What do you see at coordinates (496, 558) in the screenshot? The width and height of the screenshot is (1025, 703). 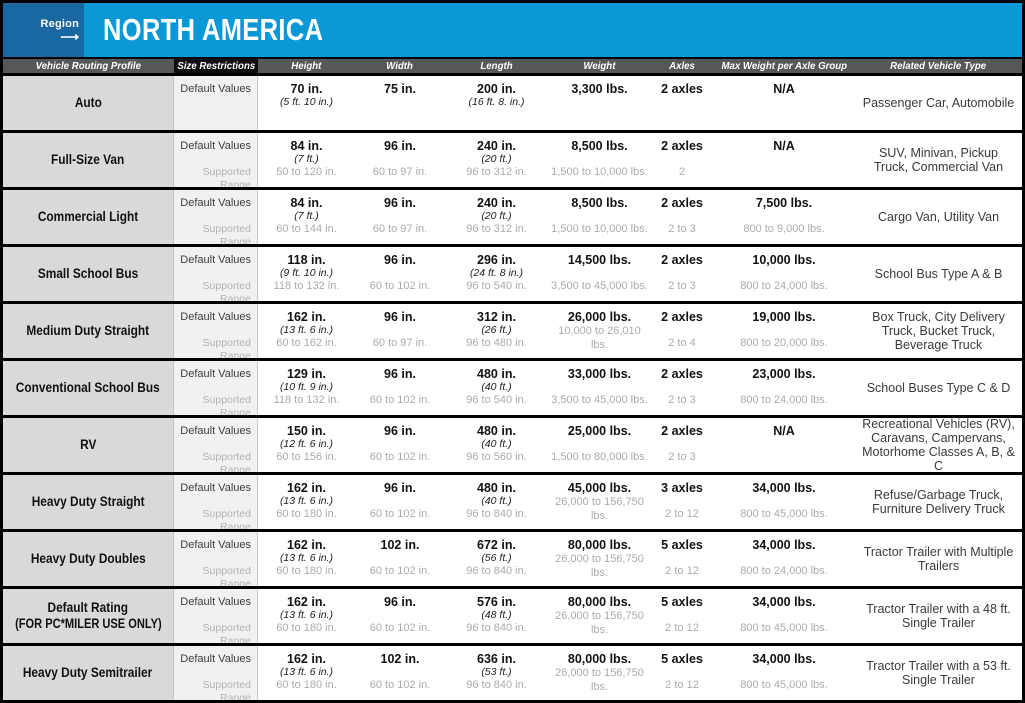 I see `length-default-feet: (56 ft.)` at bounding box center [496, 558].